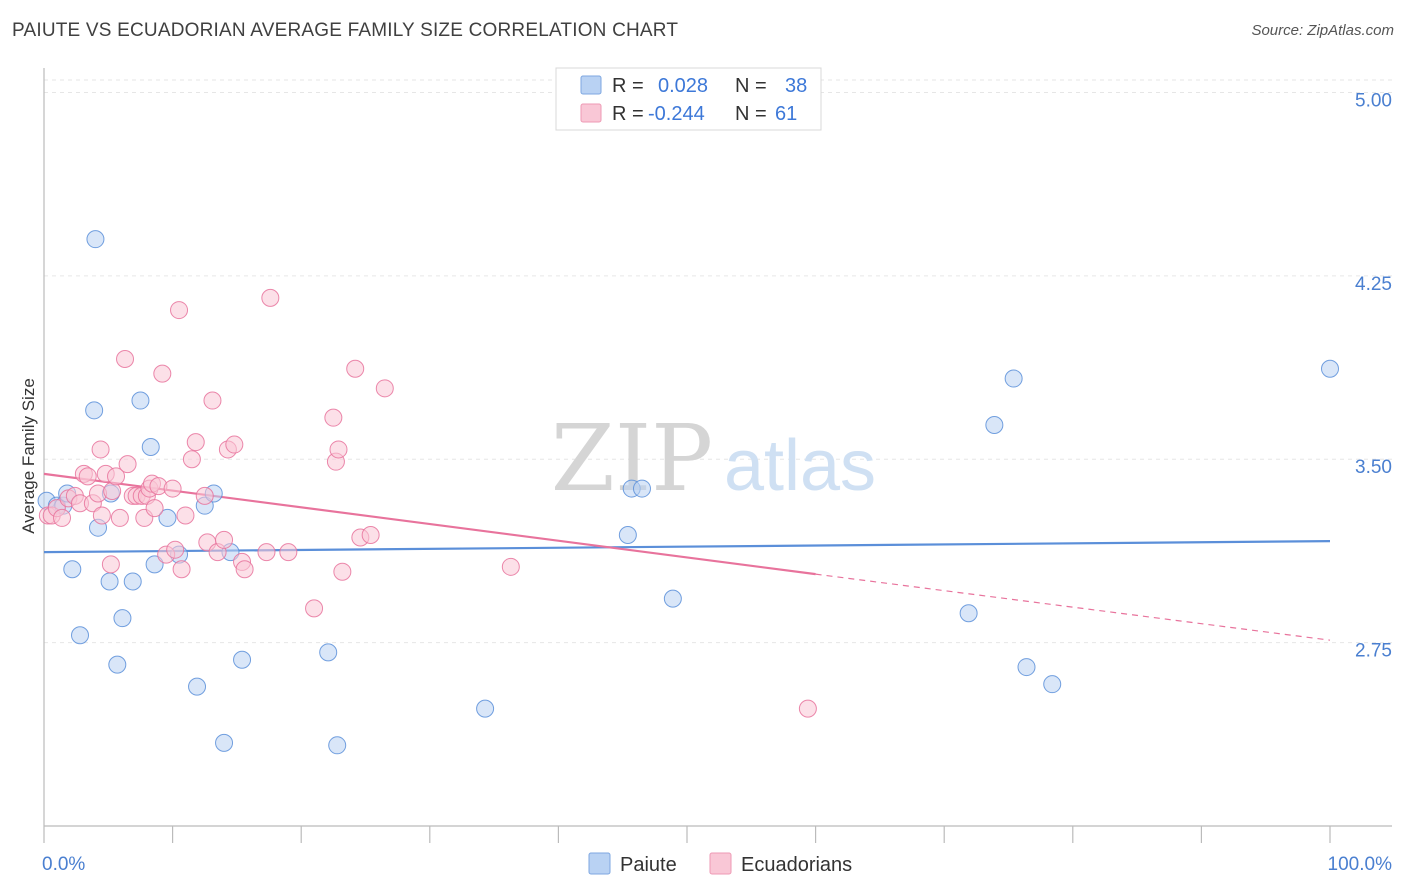 The height and width of the screenshot is (892, 1406). I want to click on source-label: Source: ZipAtlas.com, so click(1322, 30).